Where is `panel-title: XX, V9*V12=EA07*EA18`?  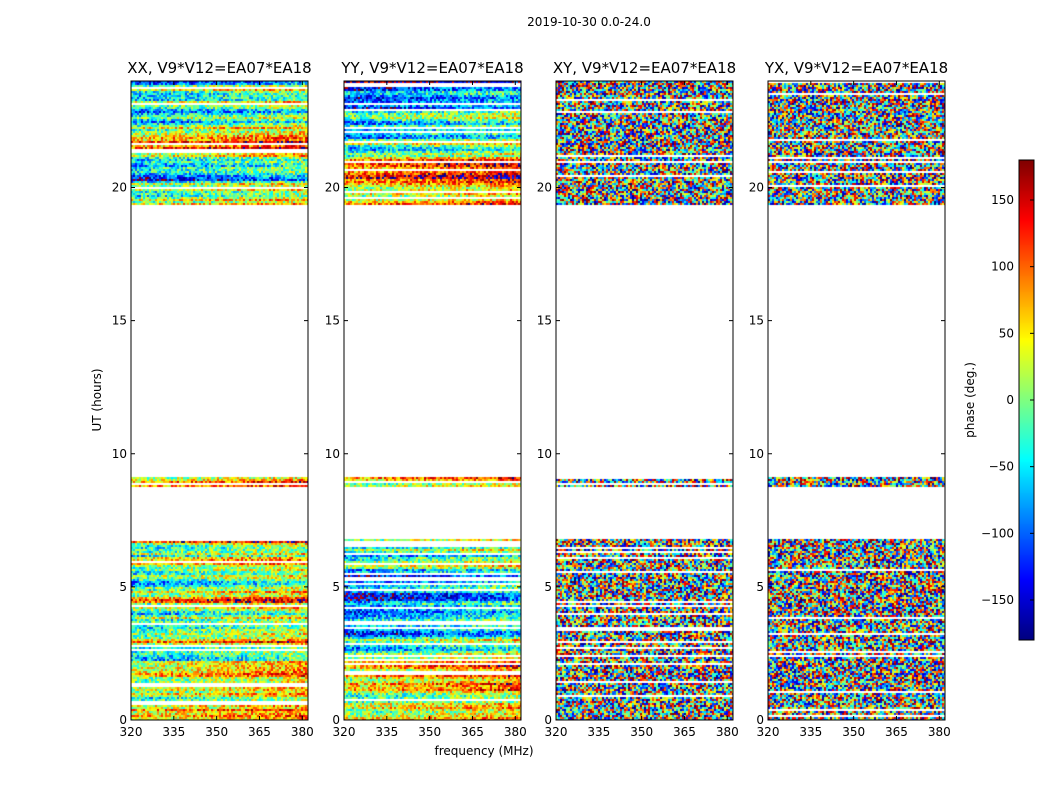 panel-title: XX, V9*V12=EA07*EA18 is located at coordinates (219, 68).